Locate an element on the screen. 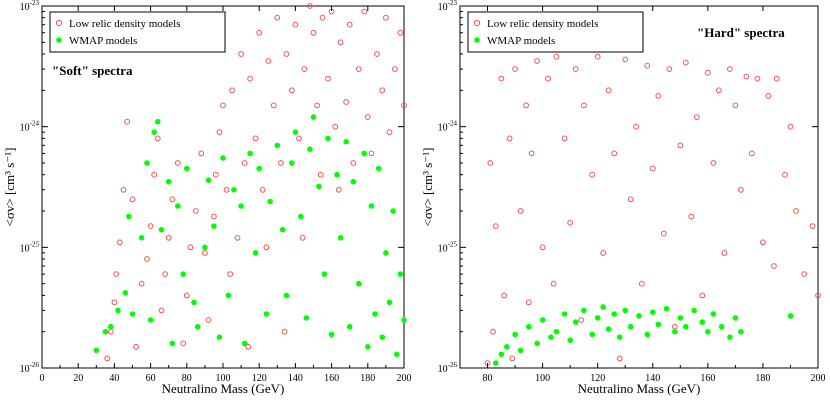 The width and height of the screenshot is (830, 400). y-tick-label: 10-25 is located at coordinates (448, 247).